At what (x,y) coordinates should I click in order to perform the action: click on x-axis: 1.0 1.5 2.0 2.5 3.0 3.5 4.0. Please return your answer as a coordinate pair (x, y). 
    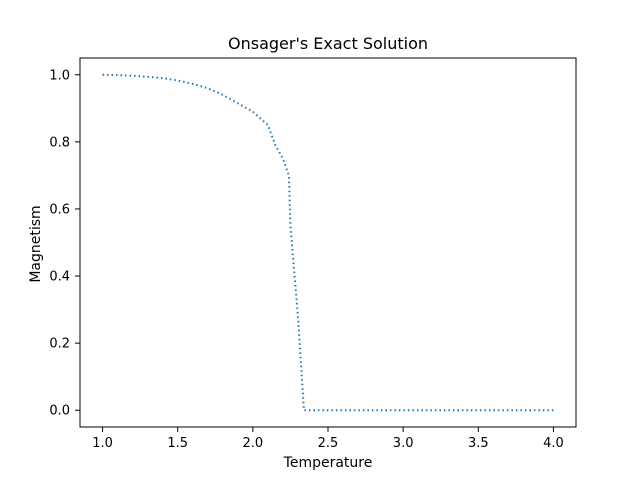
    Looking at the image, I should click on (328, 439).